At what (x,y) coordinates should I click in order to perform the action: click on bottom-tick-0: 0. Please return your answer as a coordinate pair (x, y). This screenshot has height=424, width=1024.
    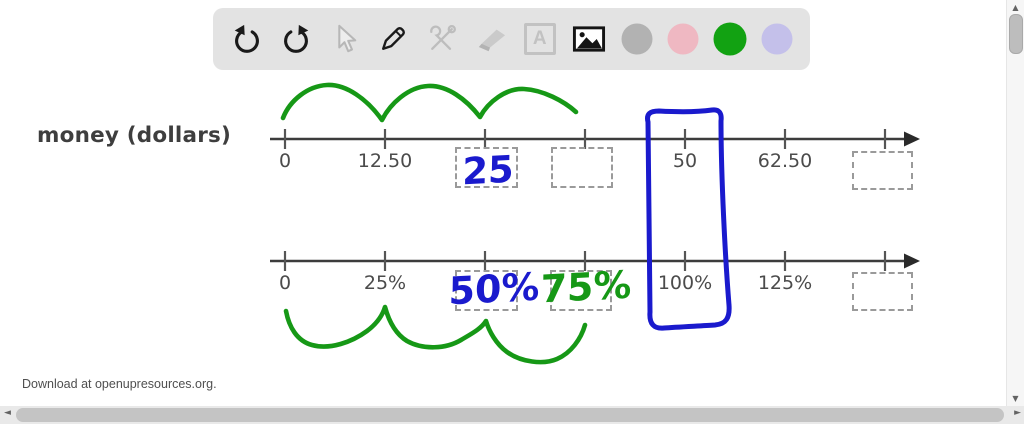
    Looking at the image, I should click on (285, 283).